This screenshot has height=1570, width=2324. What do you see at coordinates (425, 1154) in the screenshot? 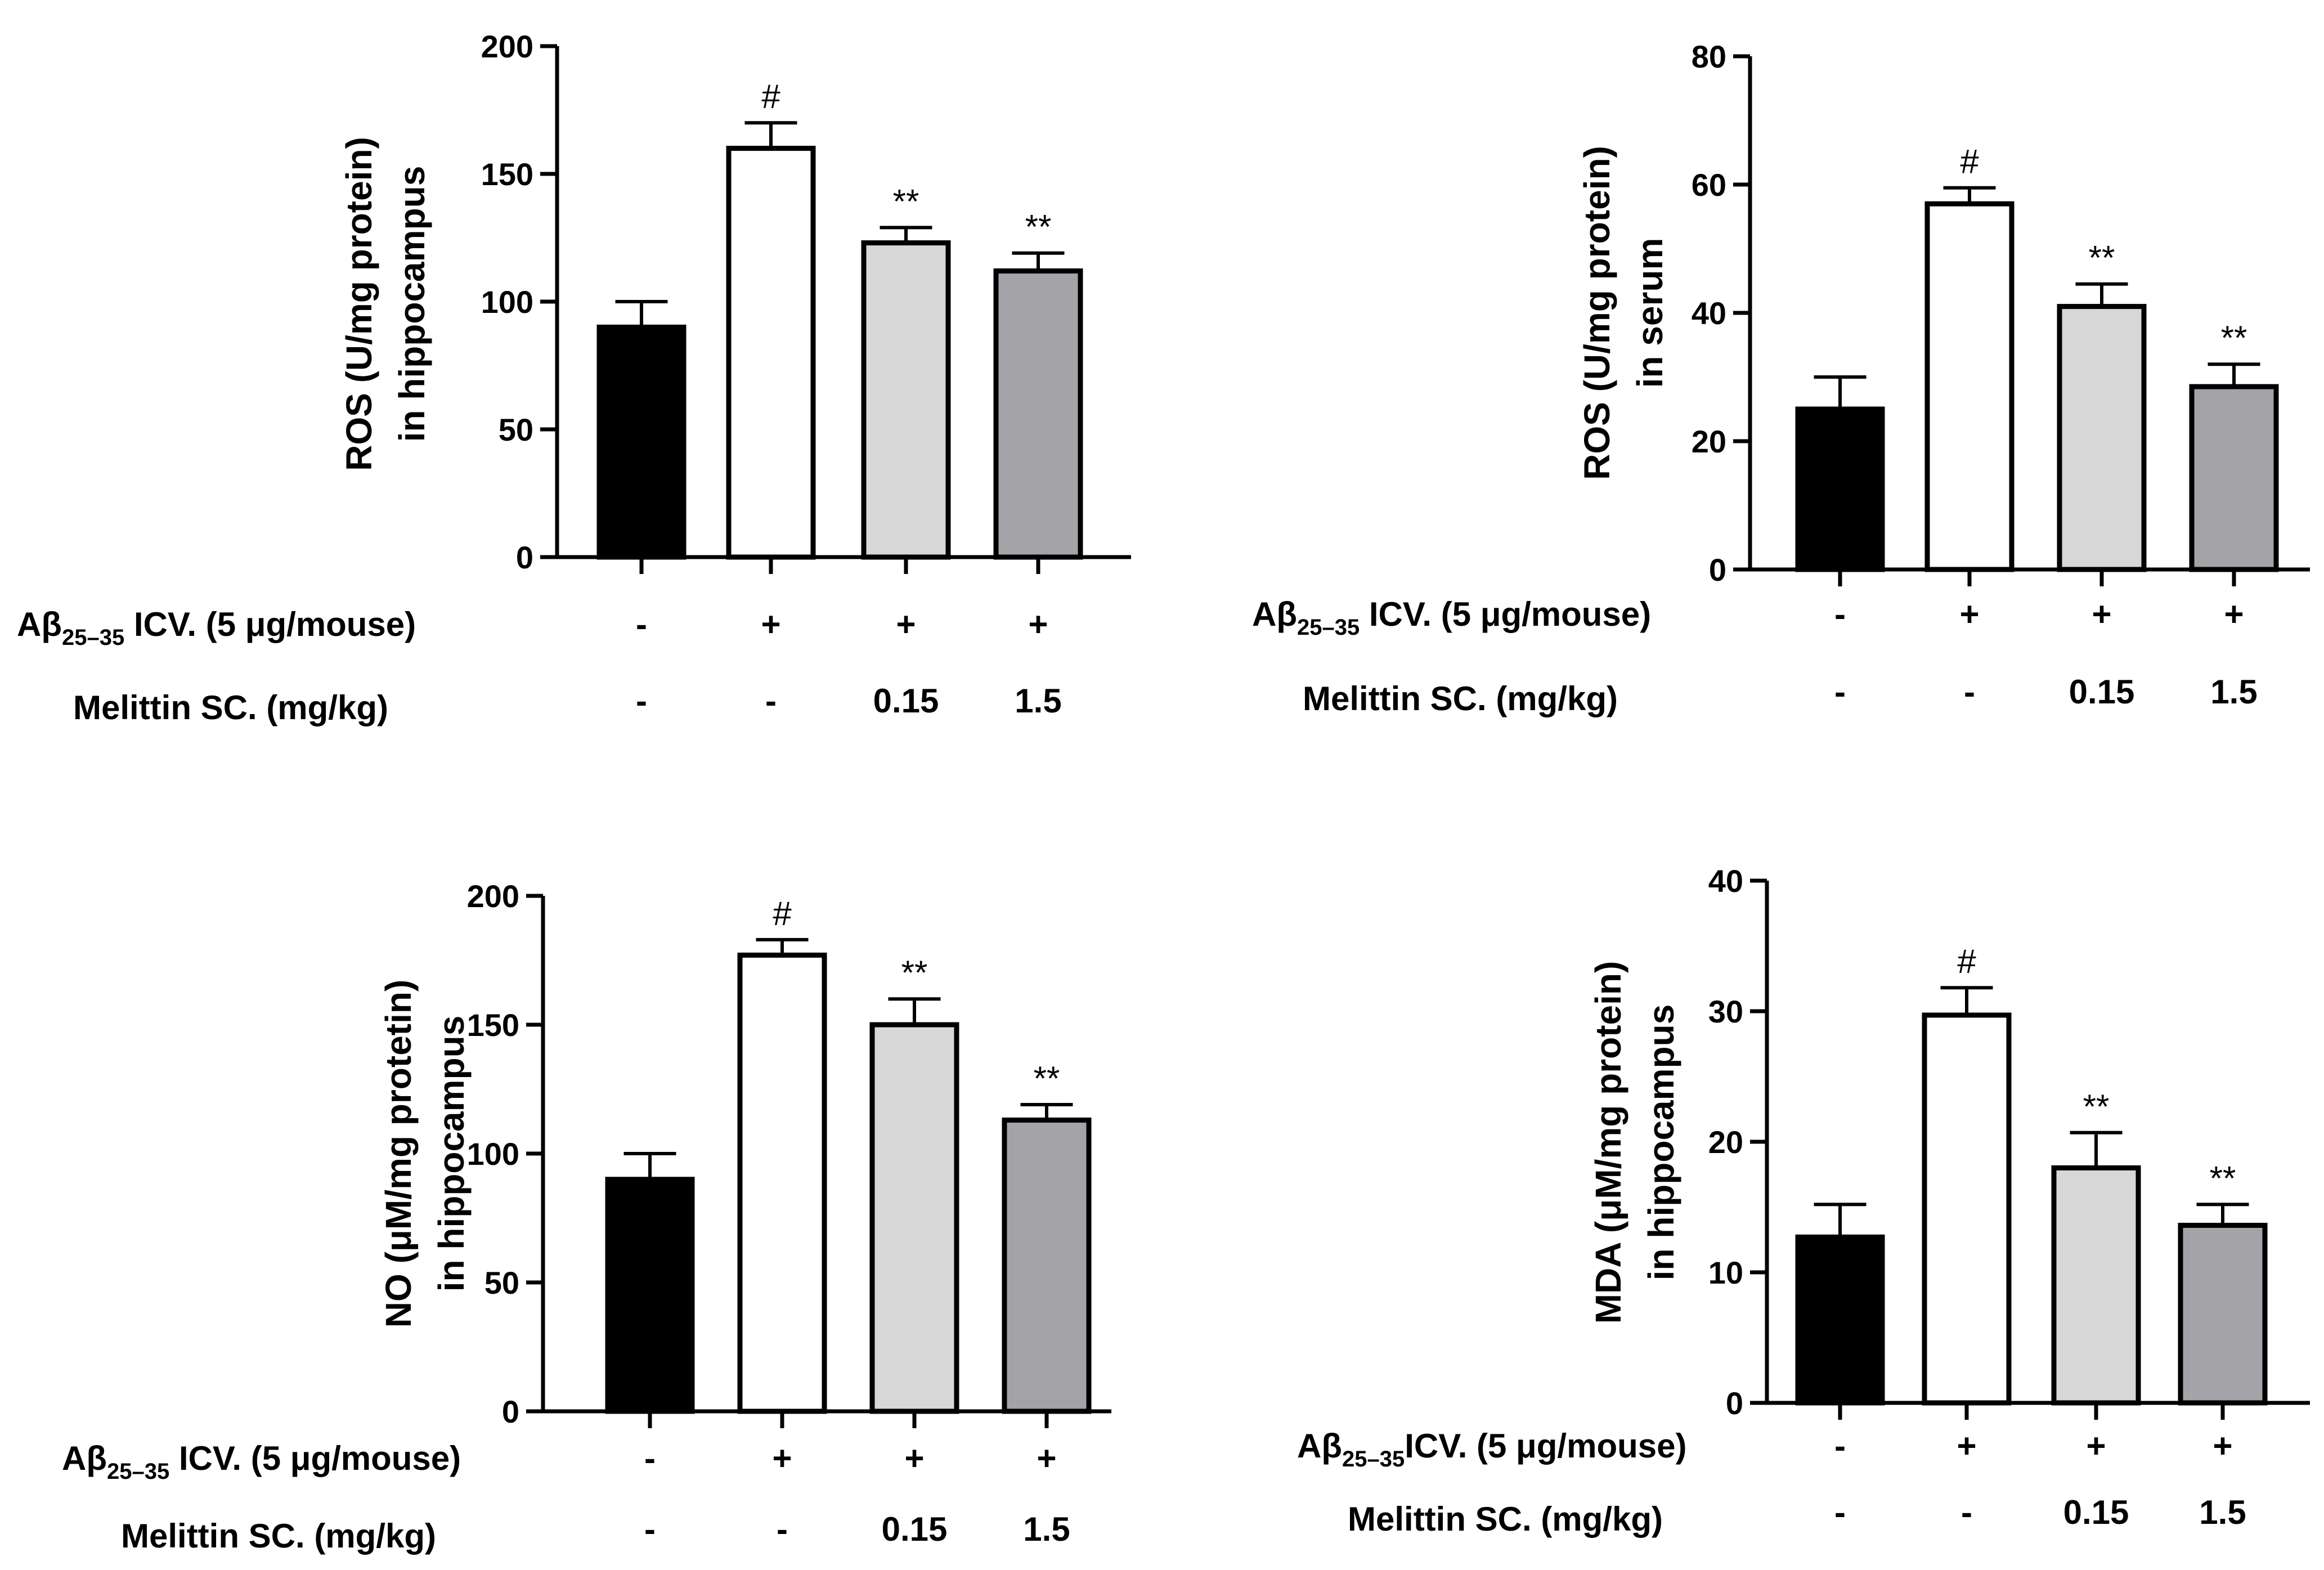
I see `y-axis-title: NO (μM/mg protetin) in hippocampus` at bounding box center [425, 1154].